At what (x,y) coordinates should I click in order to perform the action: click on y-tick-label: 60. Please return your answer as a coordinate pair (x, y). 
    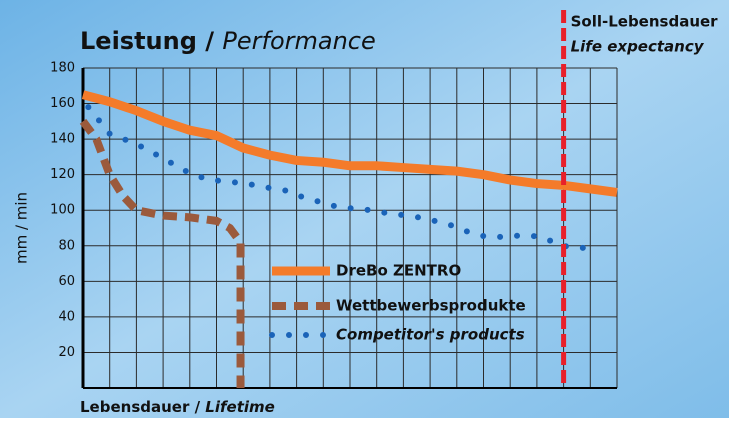
    Looking at the image, I should click on (66, 281).